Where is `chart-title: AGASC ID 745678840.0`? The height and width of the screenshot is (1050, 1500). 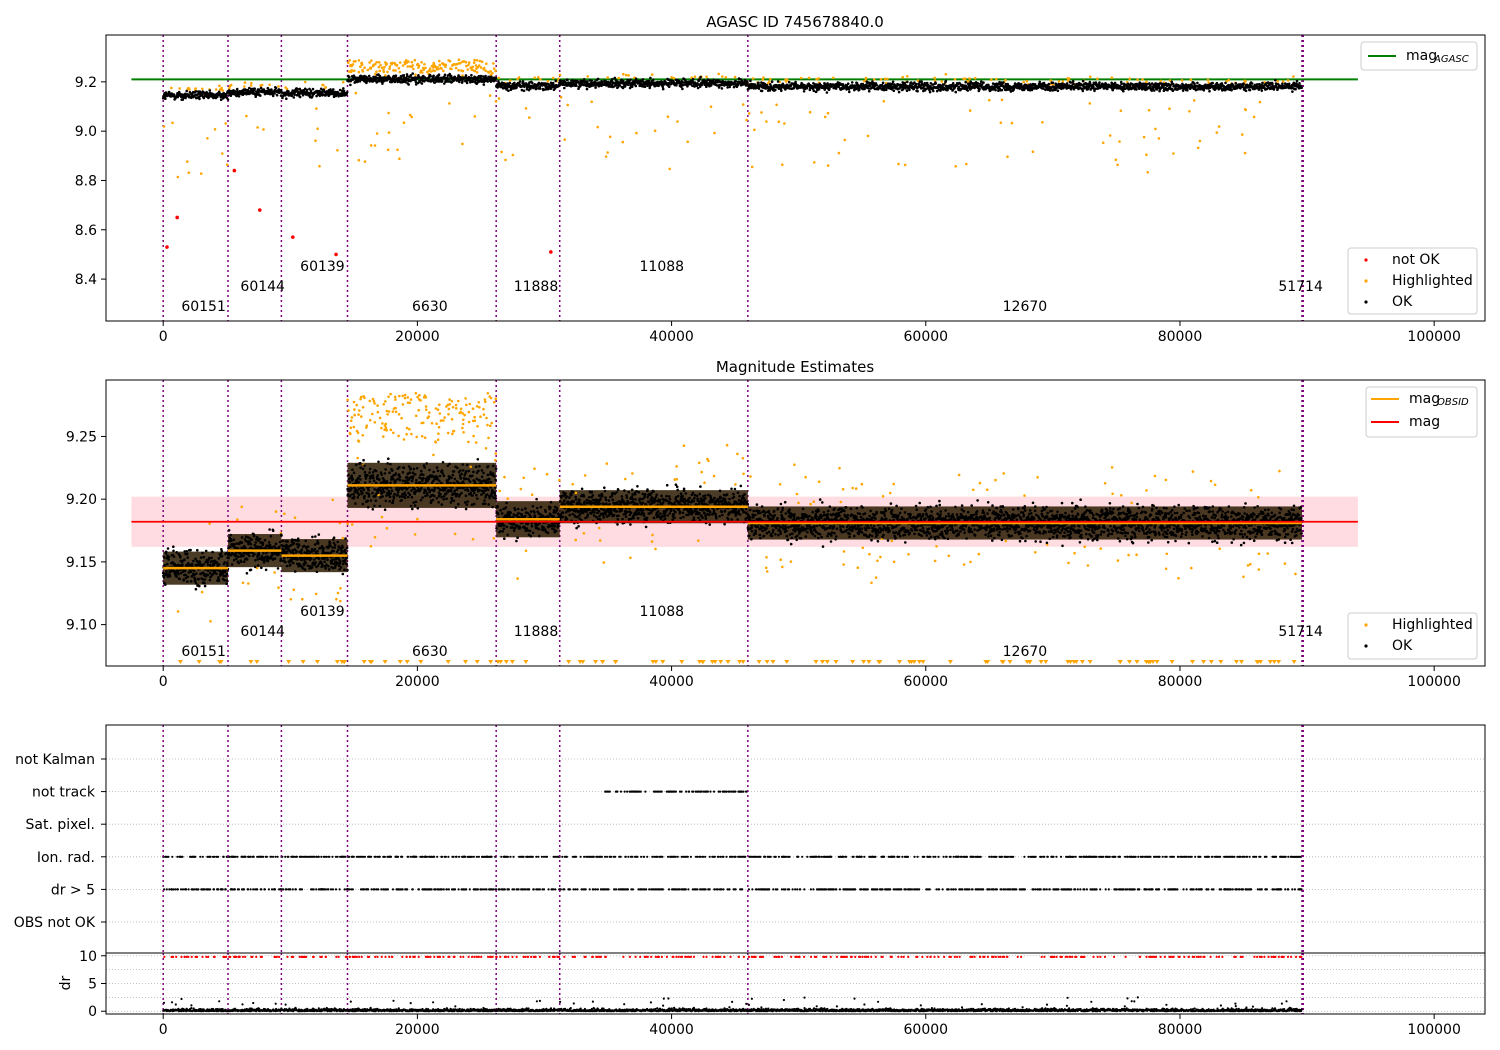
chart-title: AGASC ID 745678840.0 is located at coordinates (795, 22).